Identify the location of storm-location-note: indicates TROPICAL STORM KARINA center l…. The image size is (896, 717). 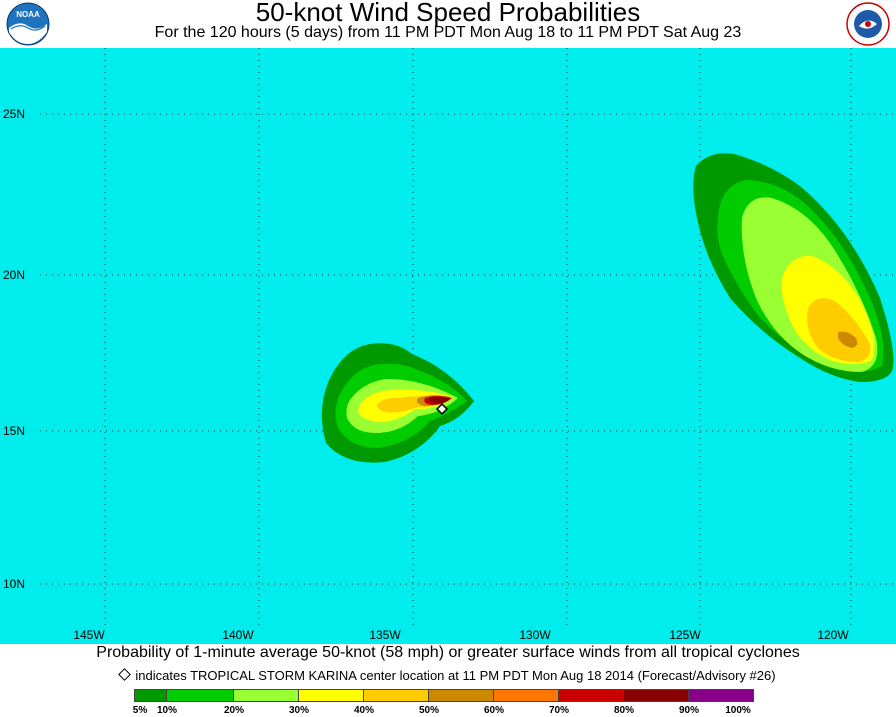
(448, 676).